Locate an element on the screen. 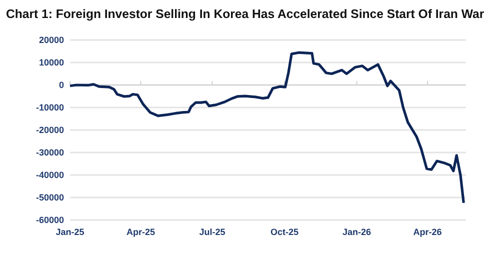 The height and width of the screenshot is (266, 500). y-tick-label: -40000 is located at coordinates (50, 175).